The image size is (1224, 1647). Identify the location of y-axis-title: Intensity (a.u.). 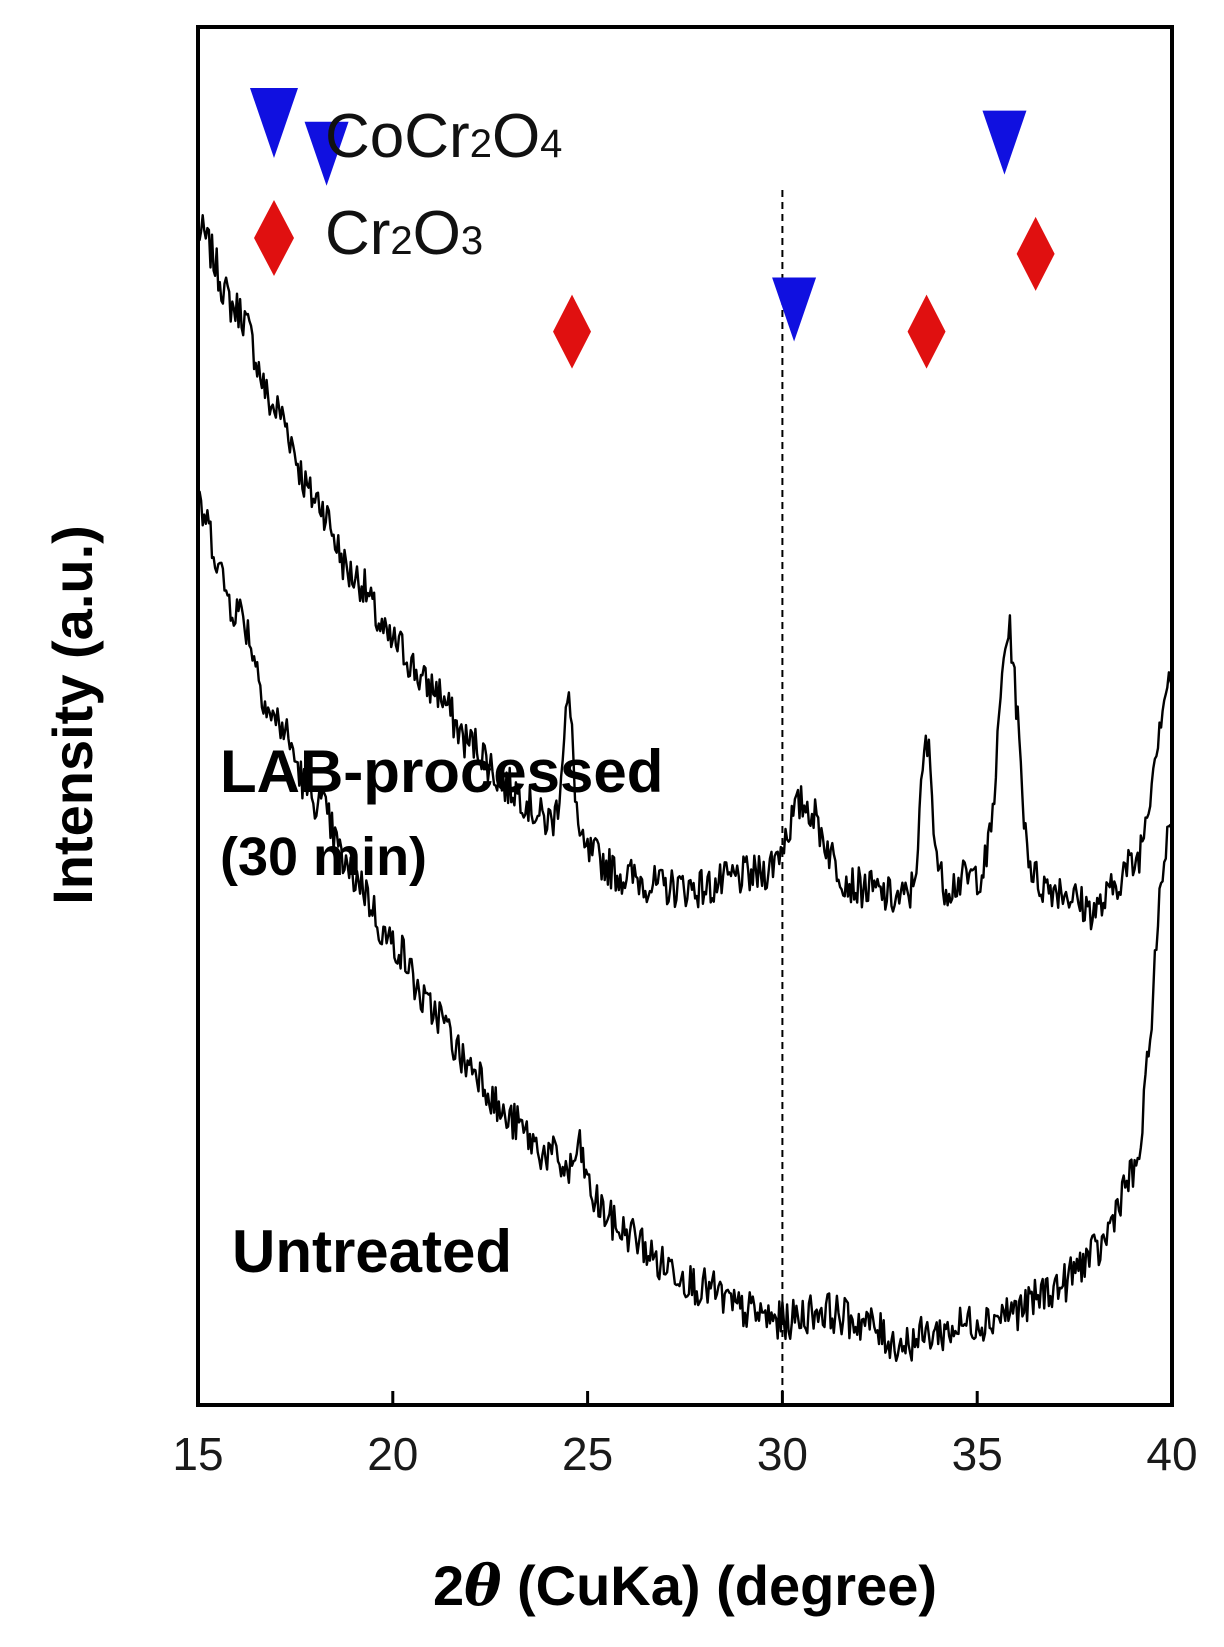
(72, 715).